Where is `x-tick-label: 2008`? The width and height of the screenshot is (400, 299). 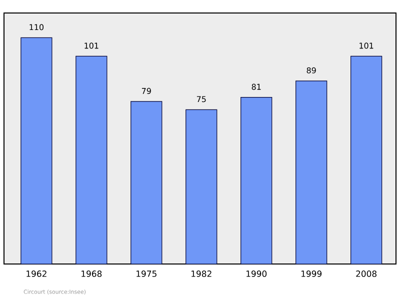 x-tick-label: 2008 is located at coordinates (366, 273).